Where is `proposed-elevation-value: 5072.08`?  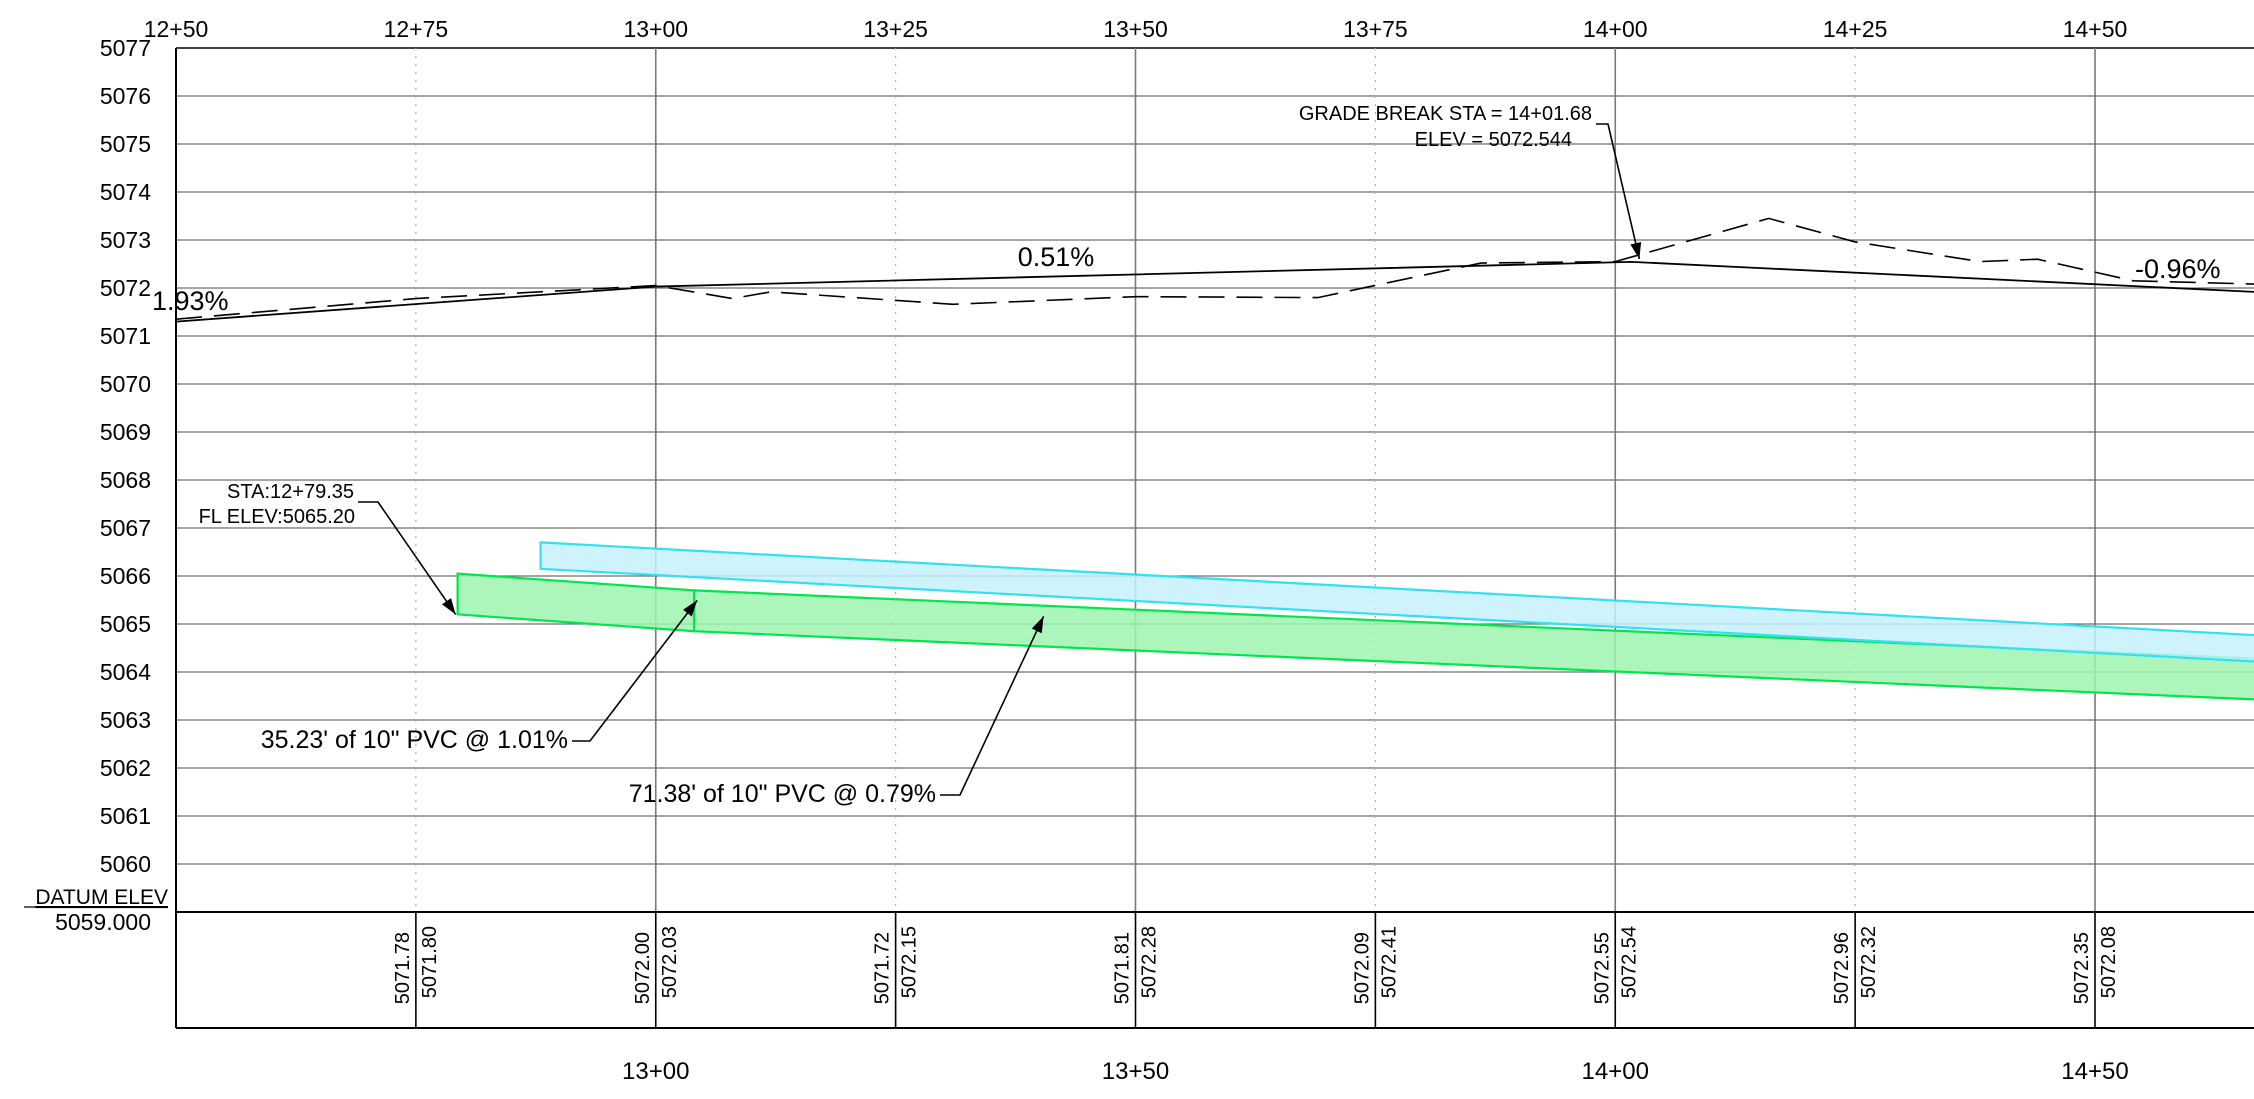
proposed-elevation-value: 5072.08 is located at coordinates (2109, 962).